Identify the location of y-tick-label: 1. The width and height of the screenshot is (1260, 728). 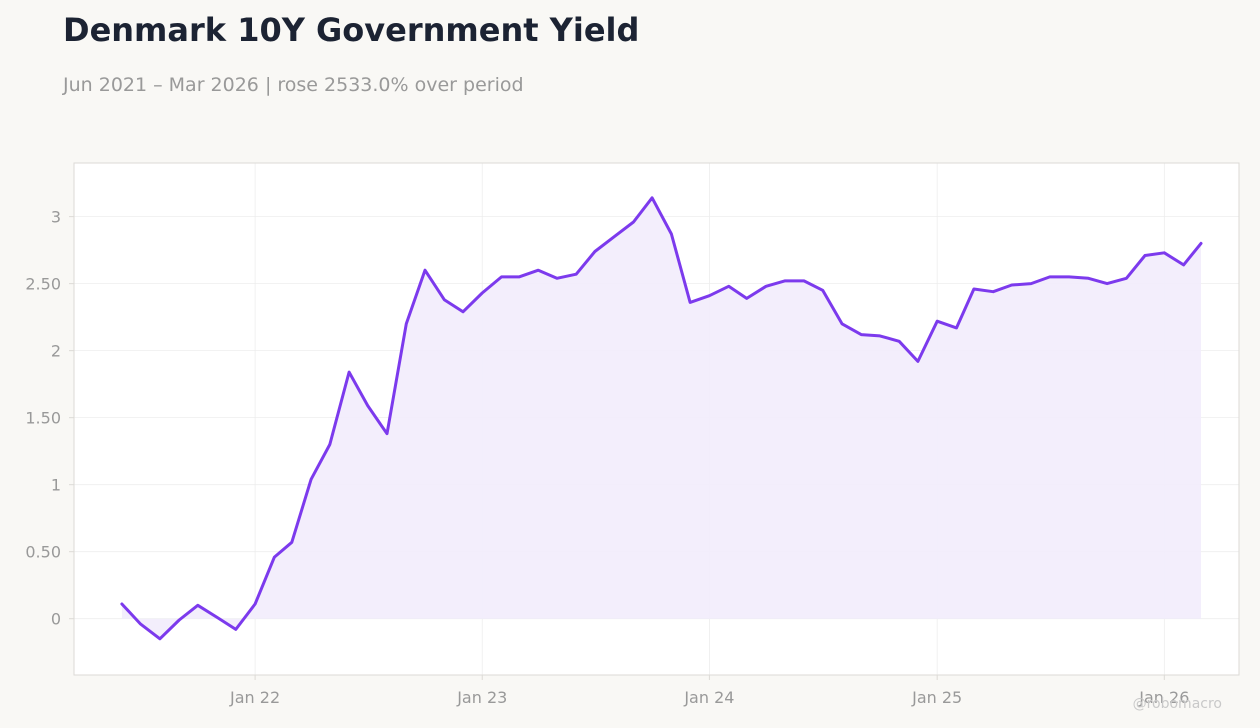
(56, 485).